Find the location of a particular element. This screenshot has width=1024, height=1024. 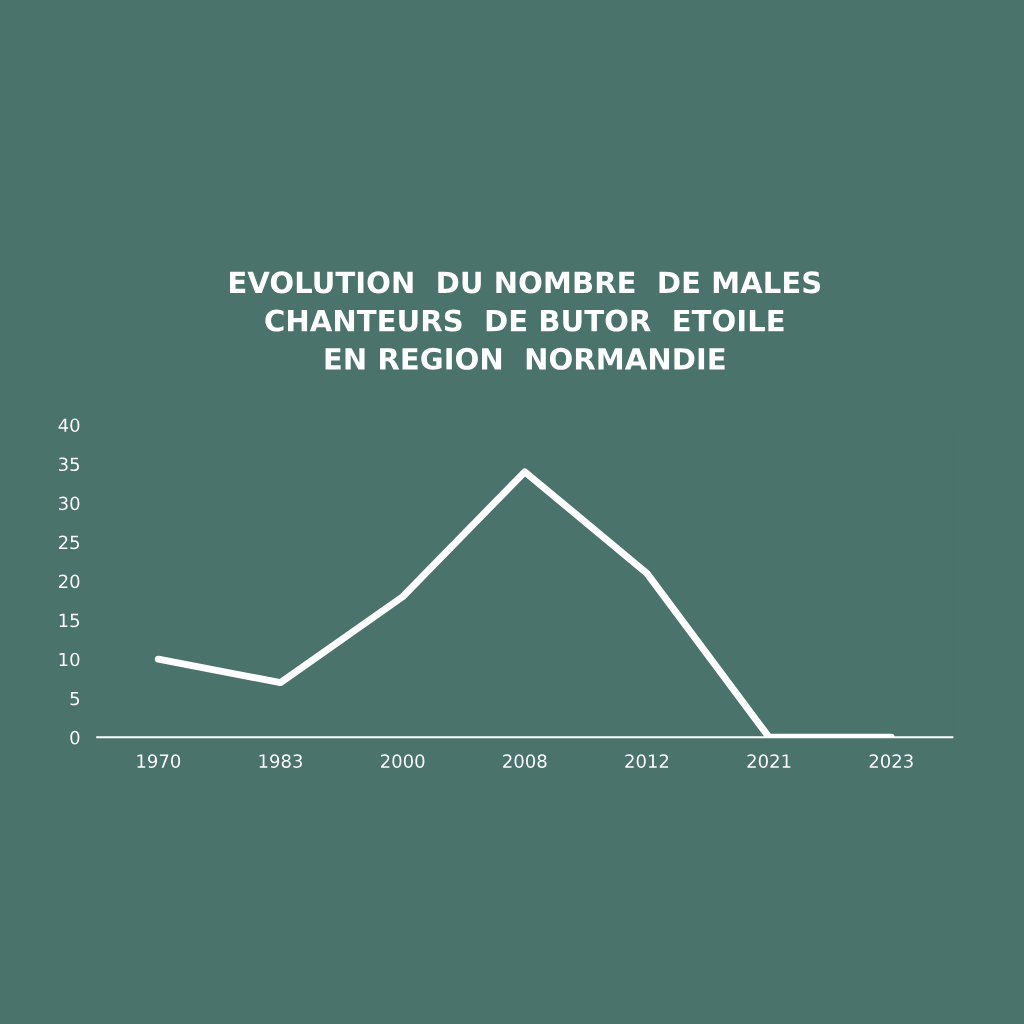

y-tick-label: 35 is located at coordinates (69, 464).